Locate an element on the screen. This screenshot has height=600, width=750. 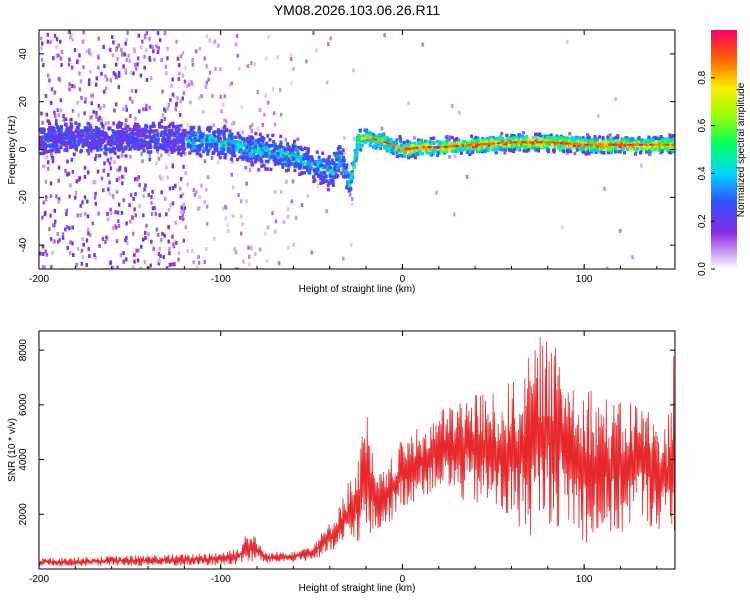
colorbar-tick-label: 0.2 is located at coordinates (702, 221).